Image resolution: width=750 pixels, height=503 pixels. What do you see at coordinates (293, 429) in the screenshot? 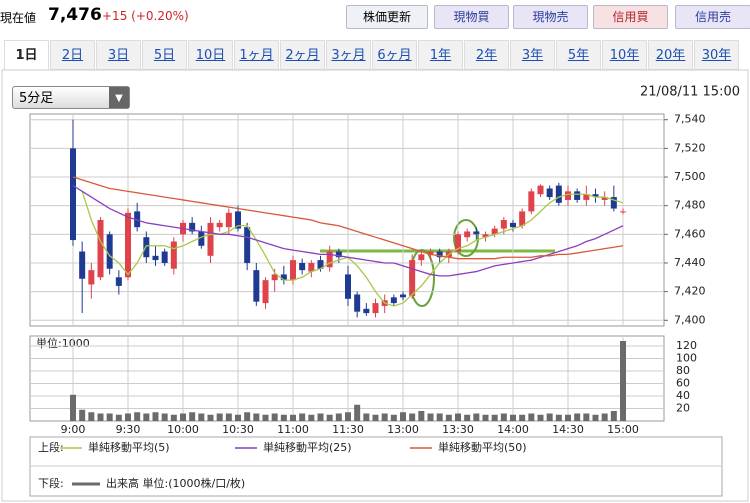
I see `x-tick-label: 11:00` at bounding box center [293, 429].